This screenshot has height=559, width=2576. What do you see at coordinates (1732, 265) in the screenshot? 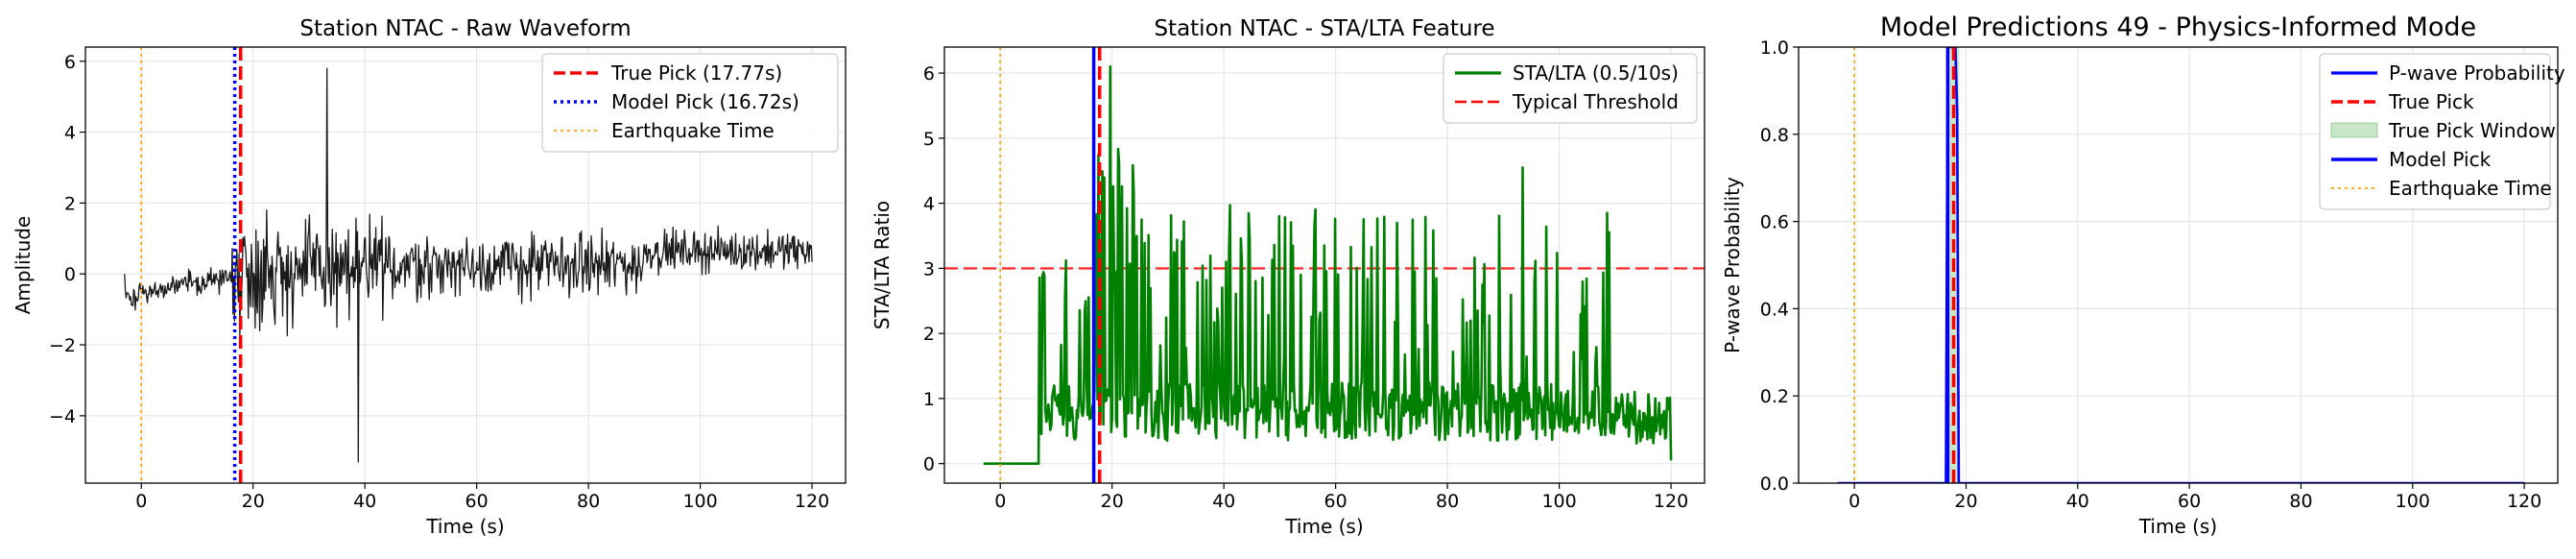
I see `y-axis-label: P-wave Probability` at bounding box center [1732, 265].